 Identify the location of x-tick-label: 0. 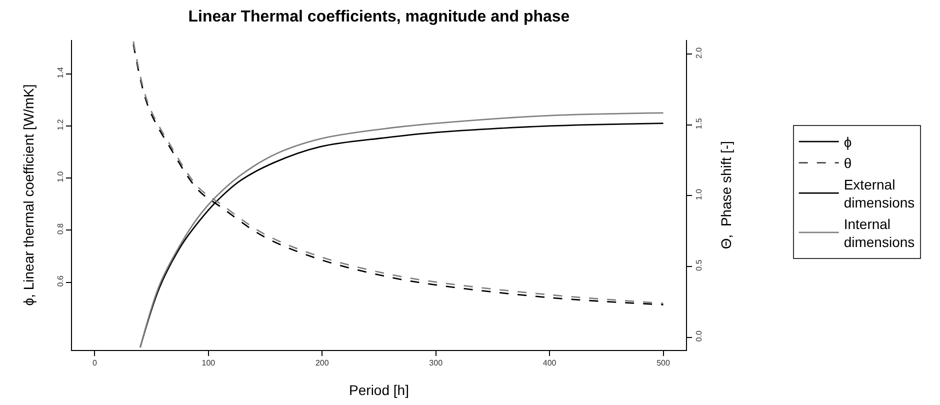
(95, 363).